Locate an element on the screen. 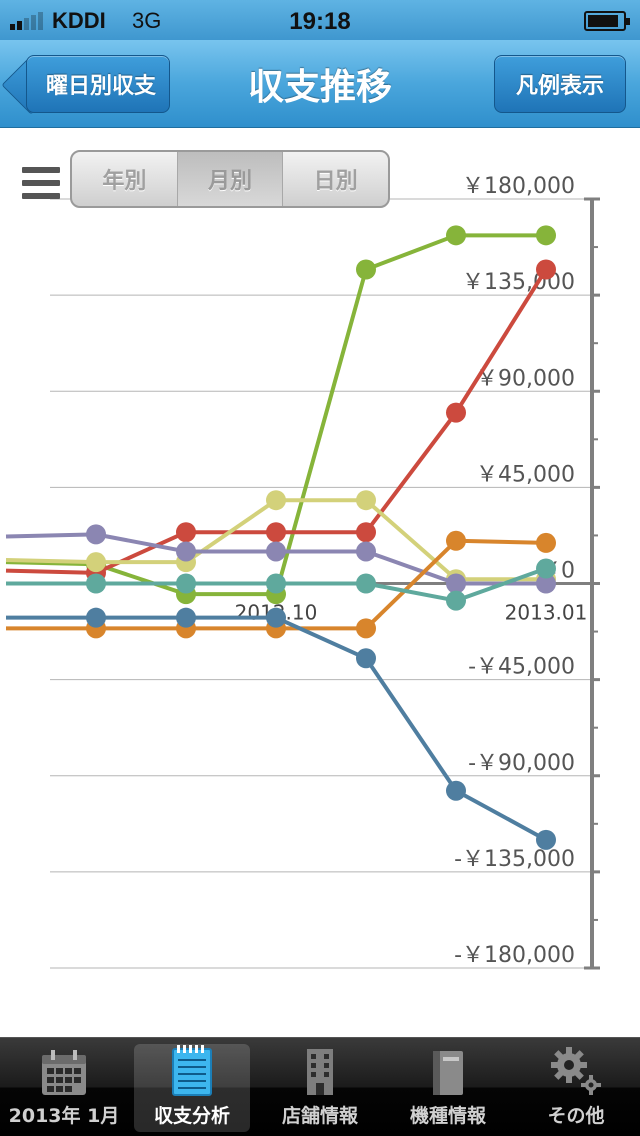 This screenshot has width=640, height=1136. segment-monthly: 月別 is located at coordinates (229, 179).